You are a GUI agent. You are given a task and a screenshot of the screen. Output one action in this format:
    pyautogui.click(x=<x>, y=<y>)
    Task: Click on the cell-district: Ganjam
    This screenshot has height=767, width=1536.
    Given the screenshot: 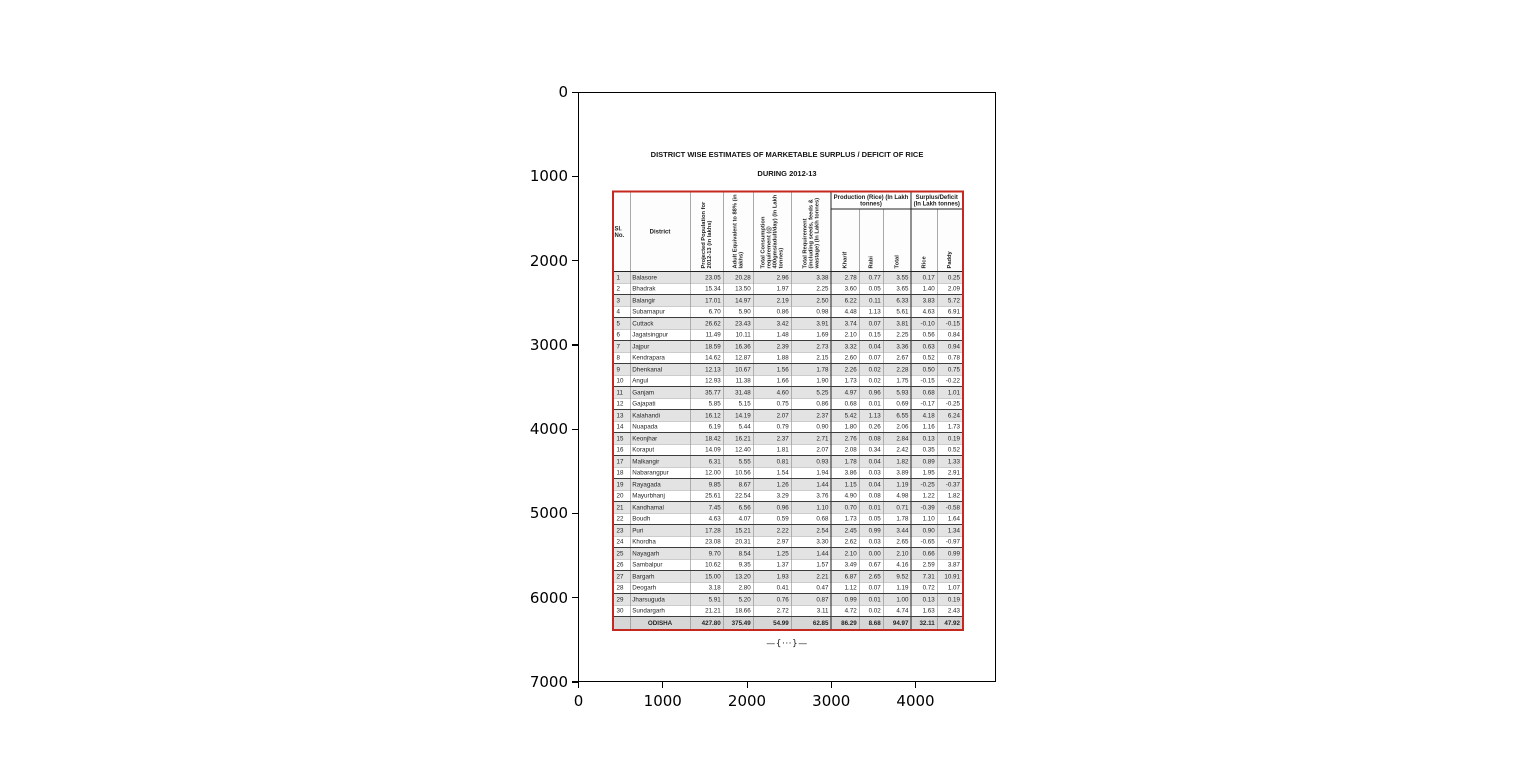 What is the action you would take?
    pyautogui.click(x=660, y=392)
    